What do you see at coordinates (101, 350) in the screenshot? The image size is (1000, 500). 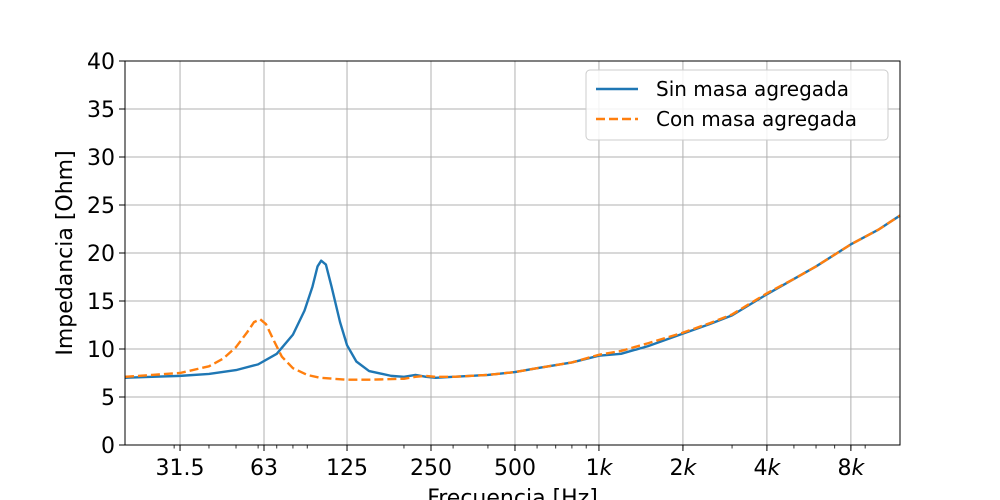 I see `y-tick-label: 10` at bounding box center [101, 350].